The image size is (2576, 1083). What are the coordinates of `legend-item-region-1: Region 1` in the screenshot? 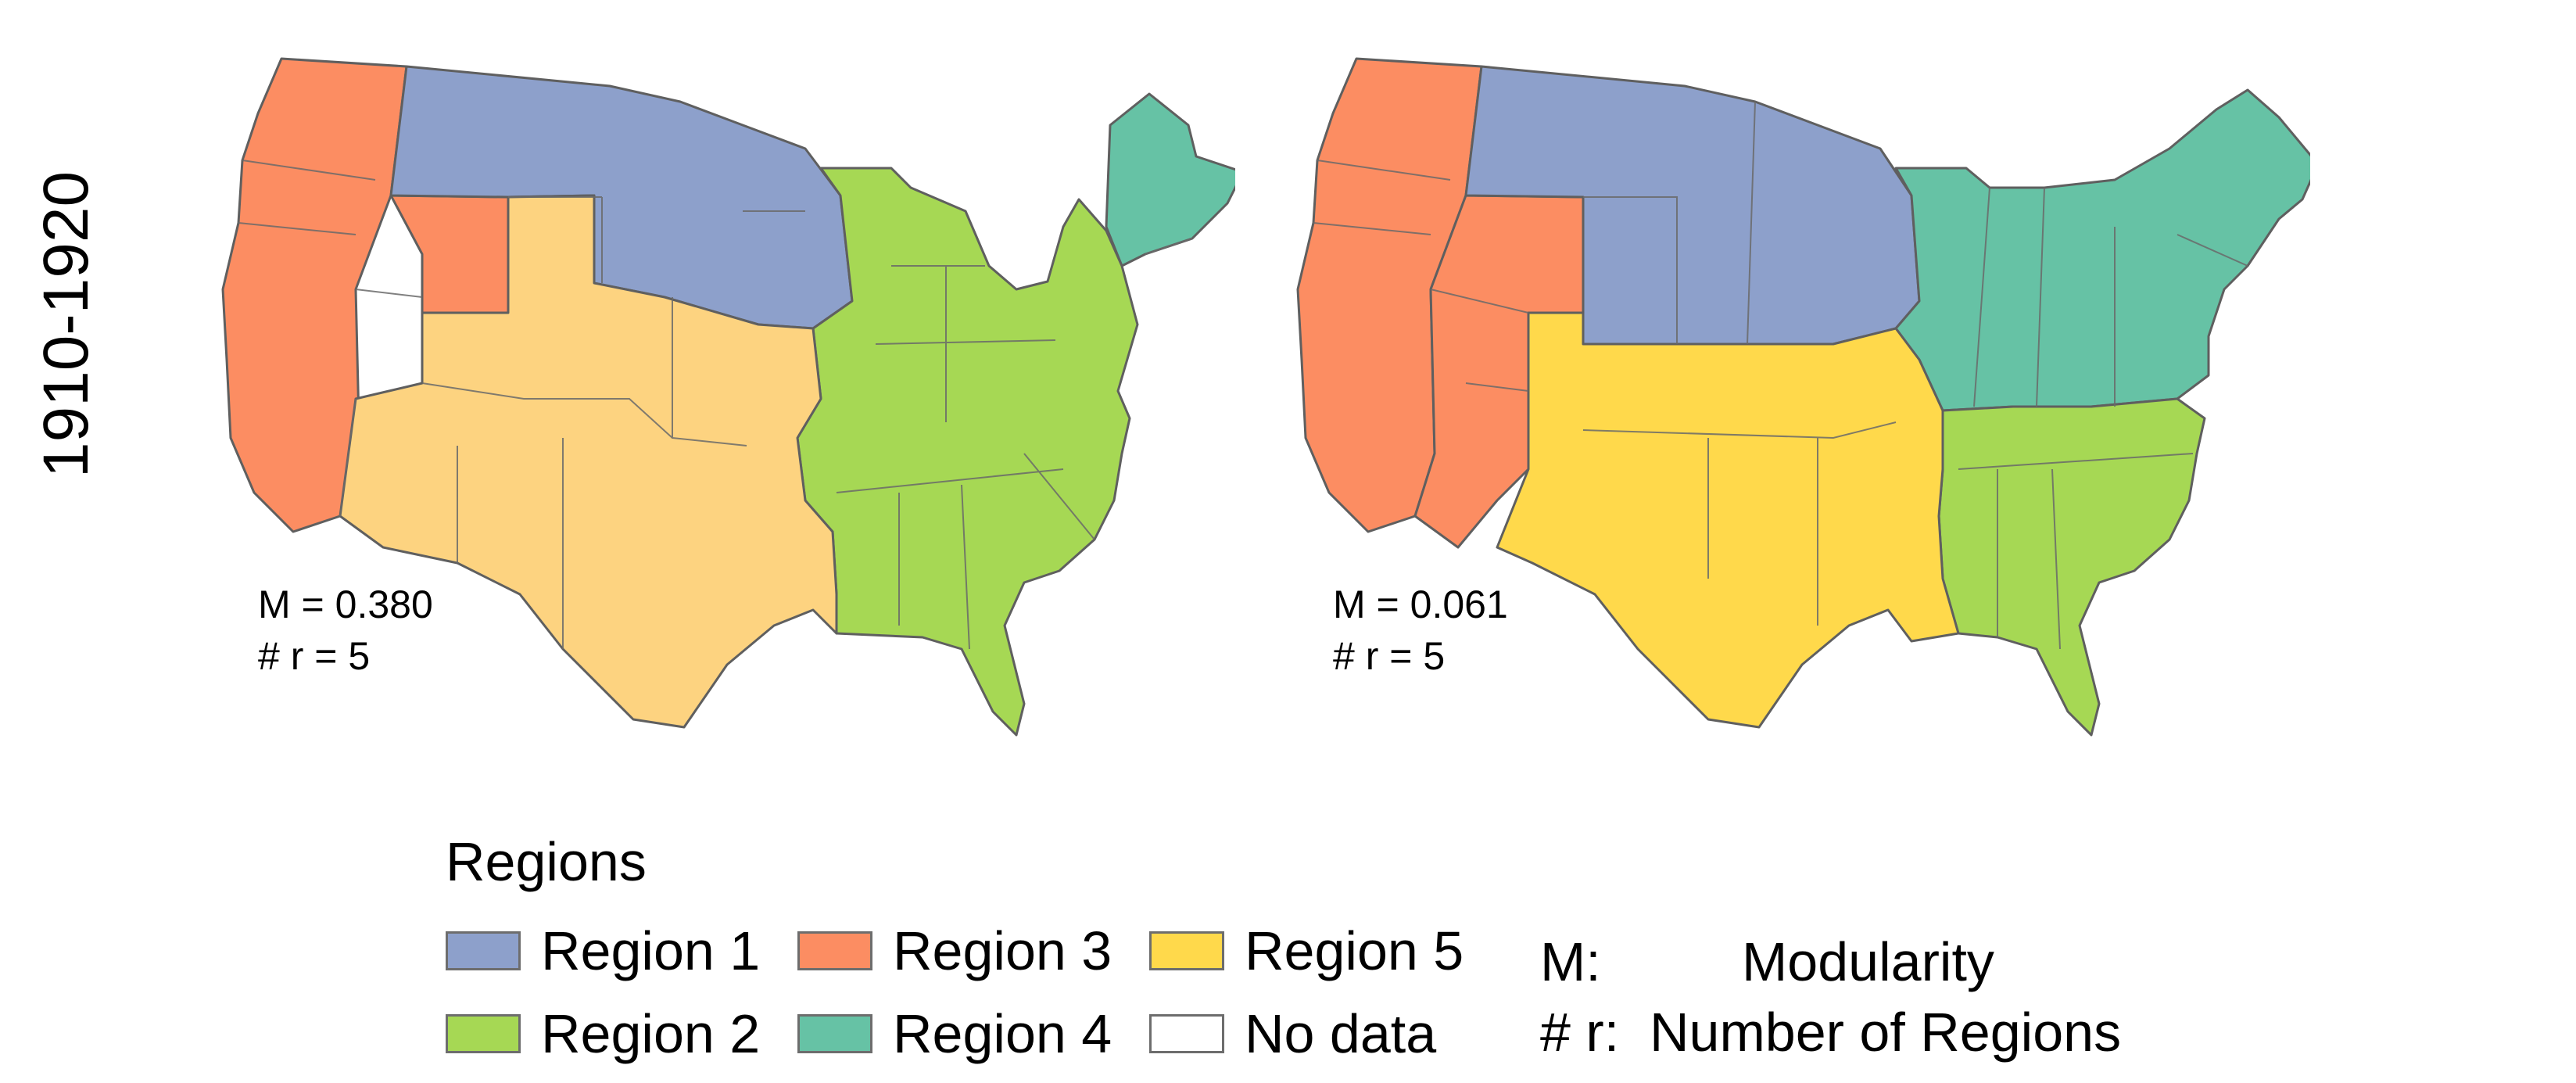 It's located at (603, 951).